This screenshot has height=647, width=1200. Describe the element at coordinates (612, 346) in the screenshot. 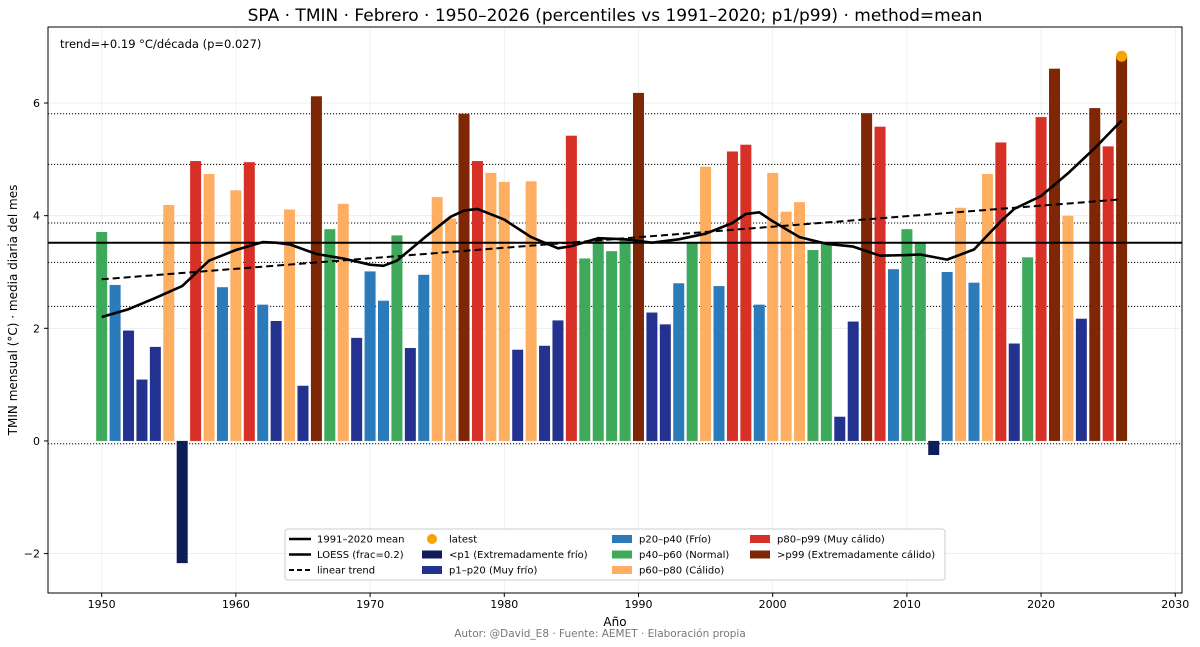

I see `bar-1988` at that location.